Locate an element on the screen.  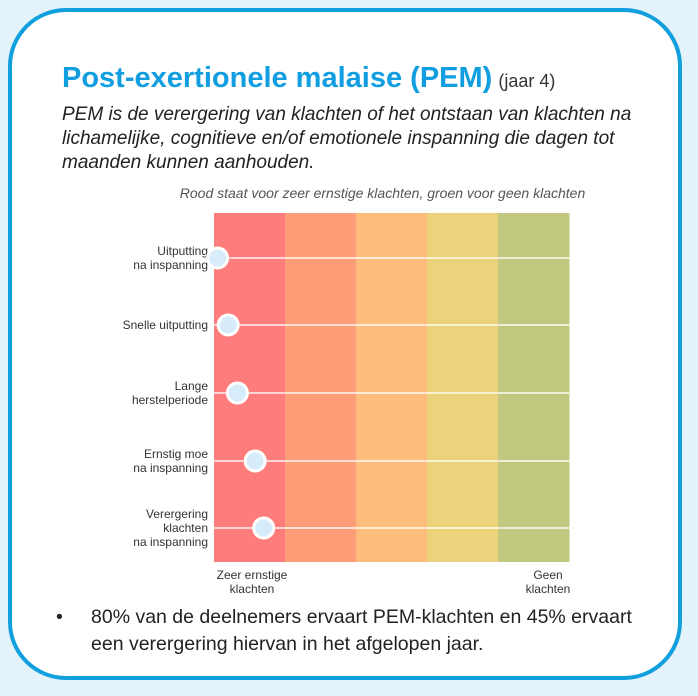
category-label-5: Verergering klachten na inspanning is located at coordinates (170, 528).